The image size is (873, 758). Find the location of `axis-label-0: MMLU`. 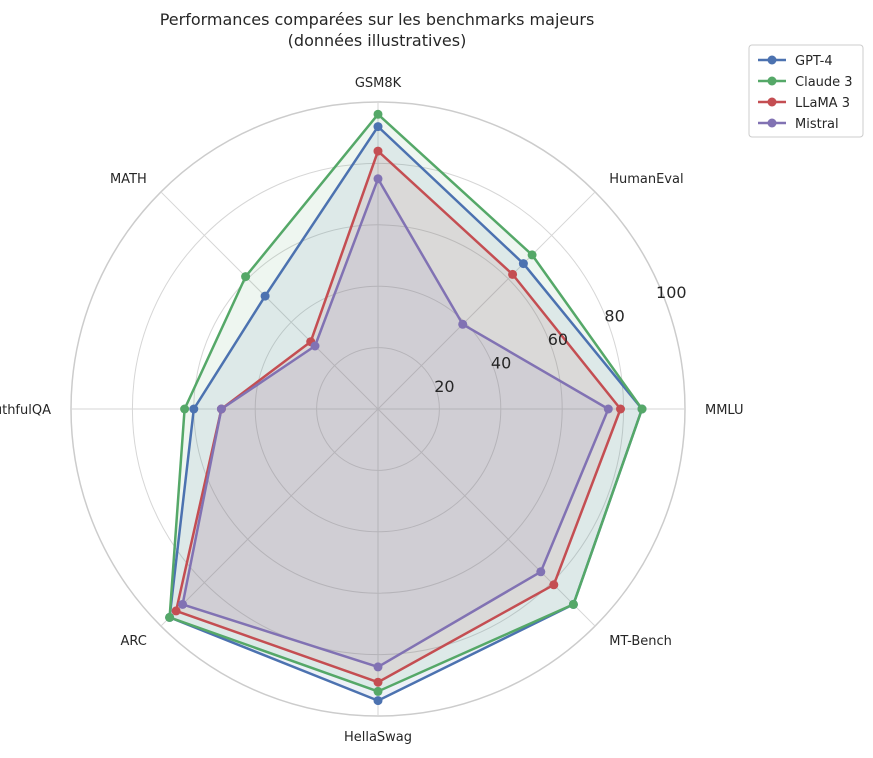

axis-label-0: MMLU is located at coordinates (724, 410).